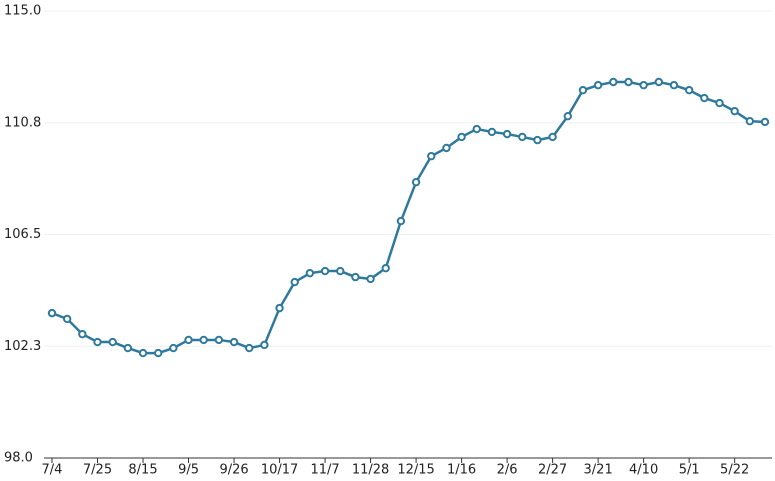  Describe the element at coordinates (598, 470) in the screenshot. I see `x-tick-label: 3/21` at that location.